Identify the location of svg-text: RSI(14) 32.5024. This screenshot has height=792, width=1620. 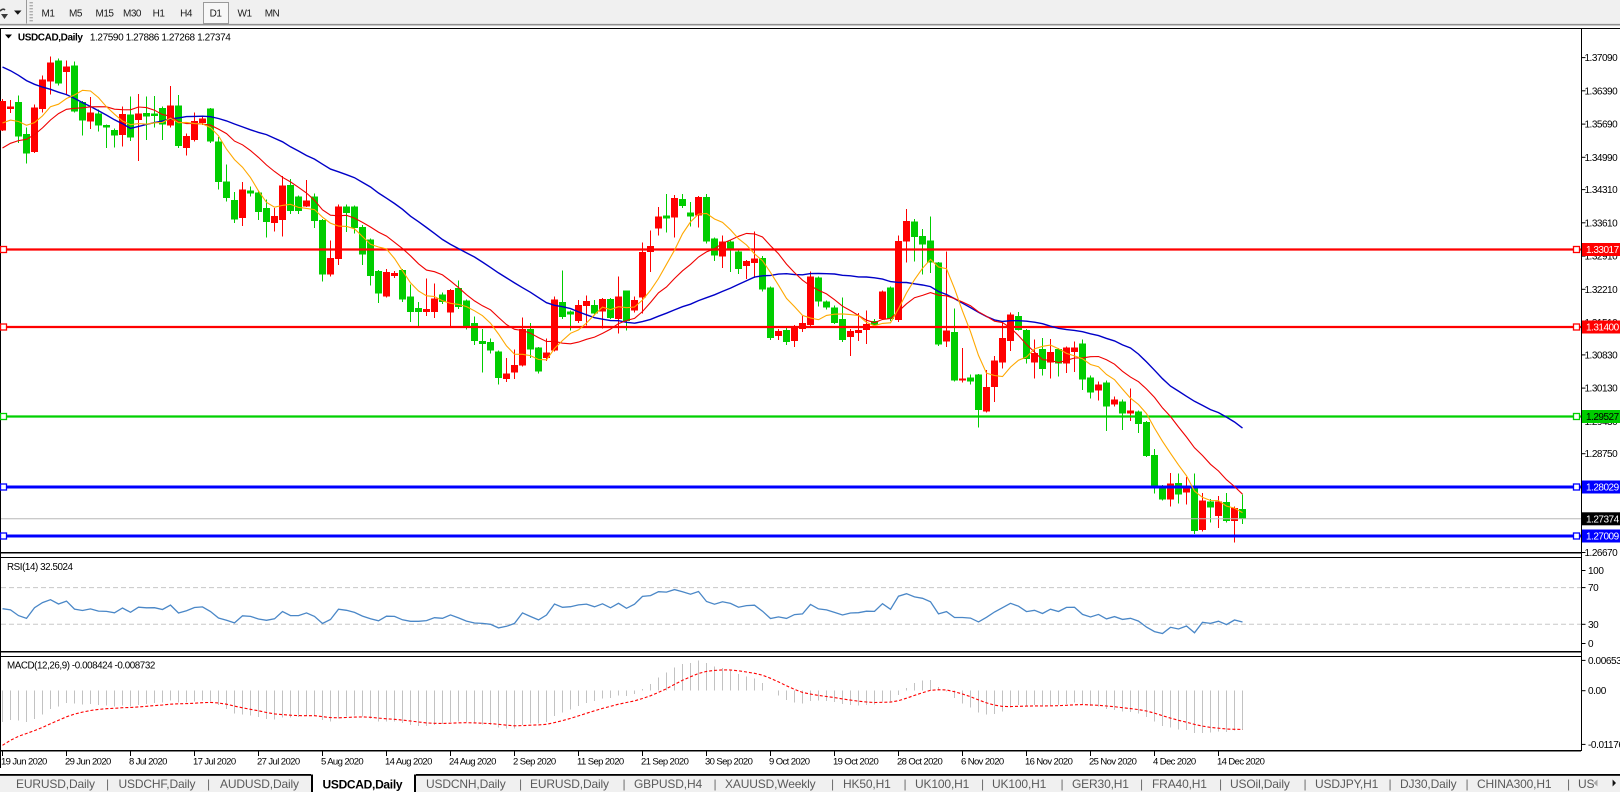
(40, 567).